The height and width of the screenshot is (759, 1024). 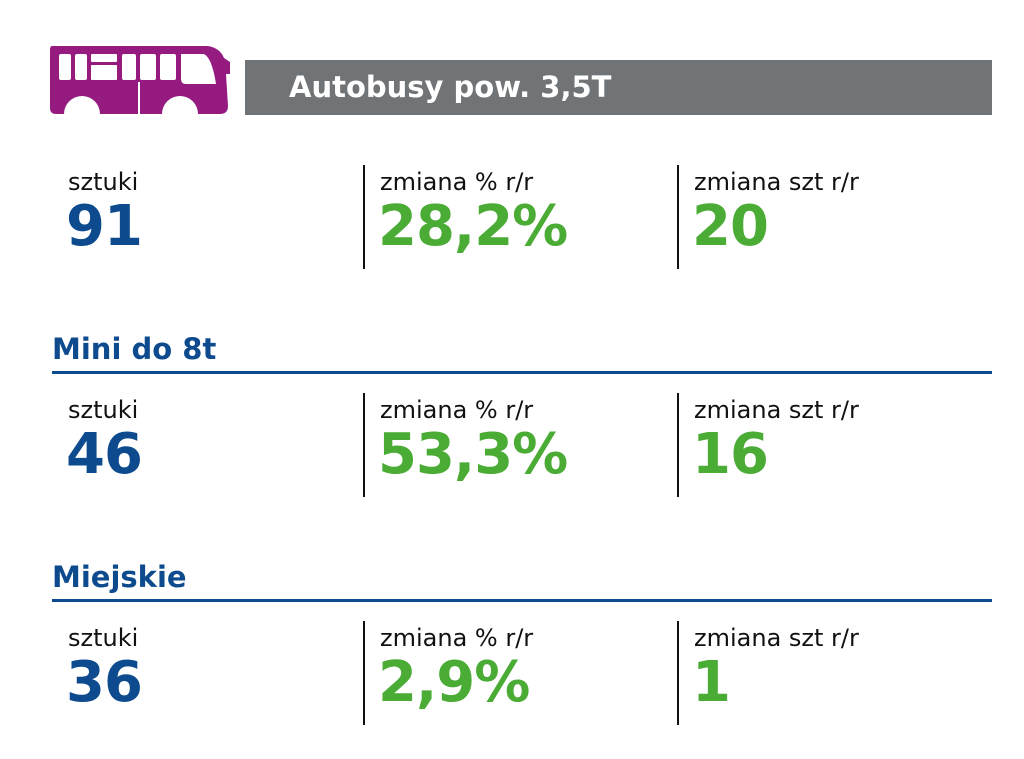 I want to click on header-title: Autobusy pow. 3,5T, so click(x=450, y=87).